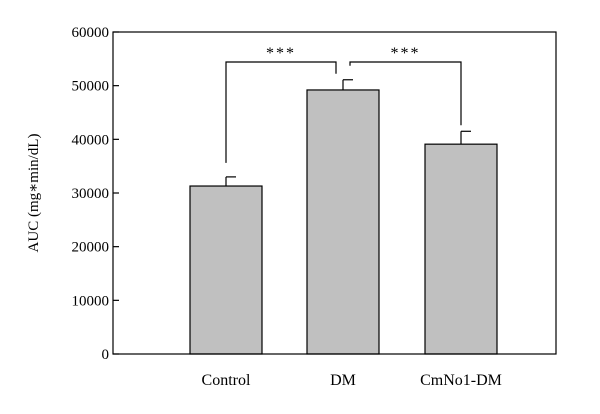 This screenshot has width=600, height=414. Describe the element at coordinates (91, 140) in the screenshot. I see `y-tick-label: 40000` at that location.